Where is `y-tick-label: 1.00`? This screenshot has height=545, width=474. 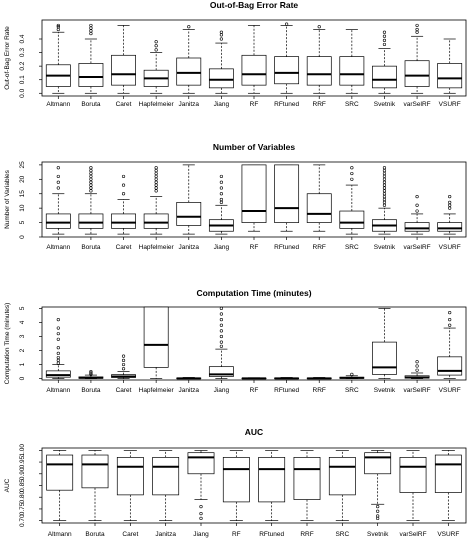
y-tick-label: 1.00 is located at coordinates (22, 450).